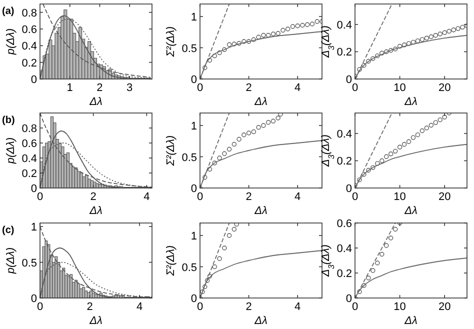  What do you see at coordinates (69, 88) in the screenshot?
I see `x-tick-label: 1` at bounding box center [69, 88].